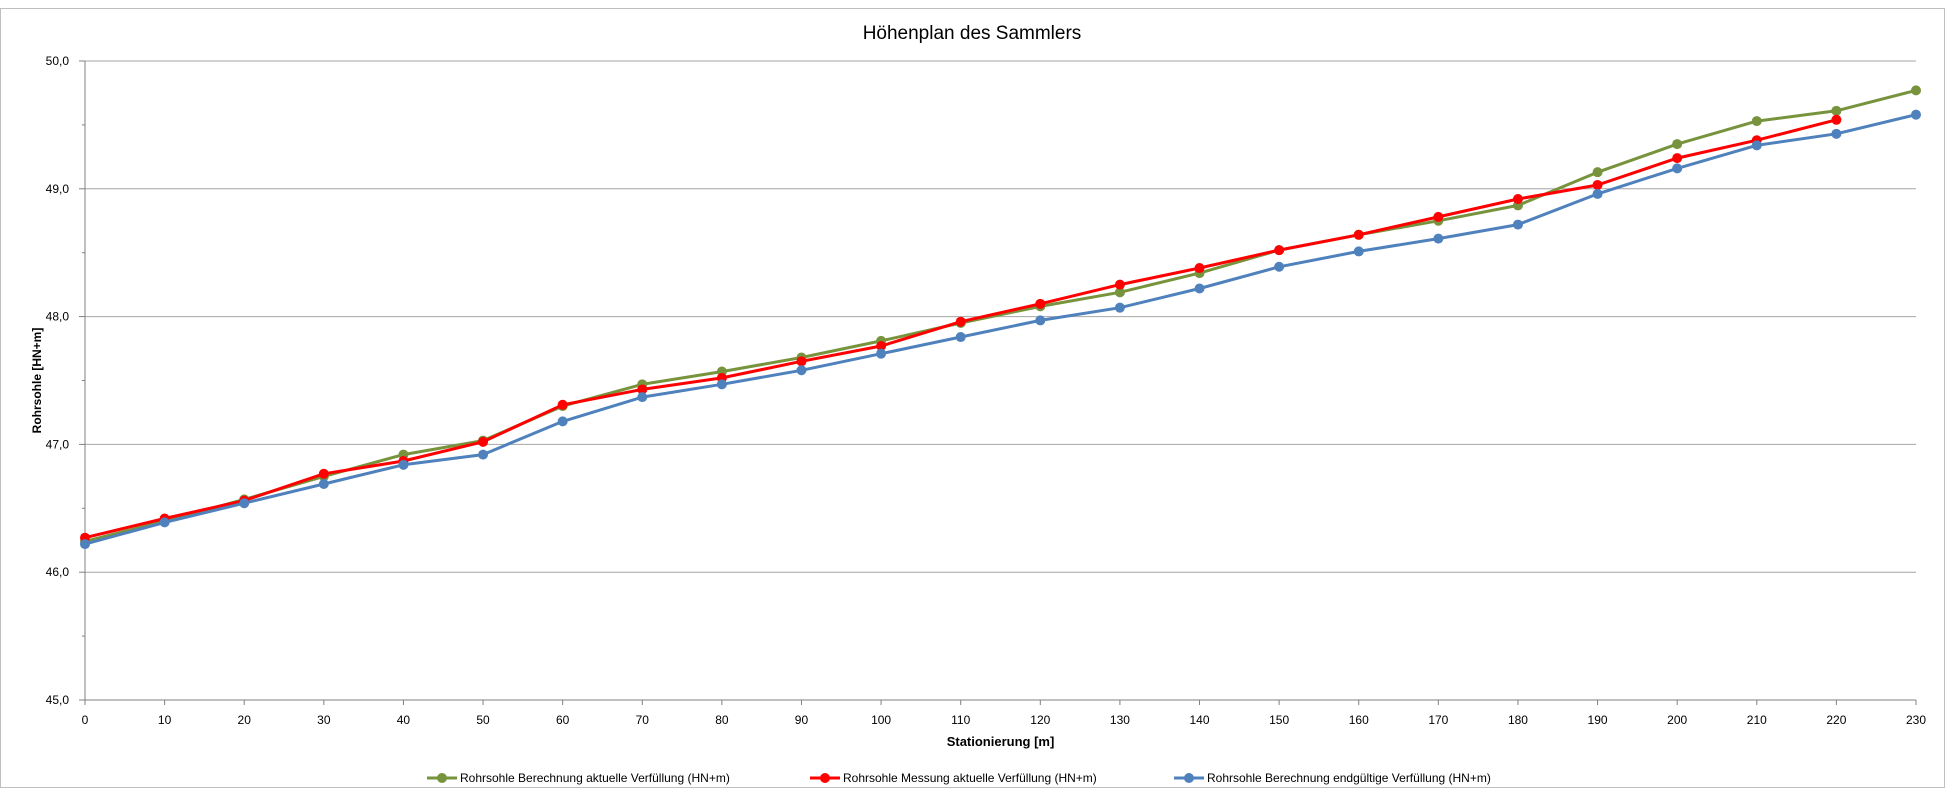 The height and width of the screenshot is (793, 1945). Describe the element at coordinates (58, 572) in the screenshot. I see `y-tick-label: 46,0` at that location.